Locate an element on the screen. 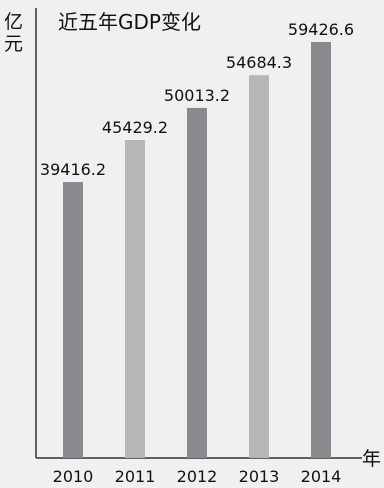  value-label-2013: 54684.3 is located at coordinates (259, 62).